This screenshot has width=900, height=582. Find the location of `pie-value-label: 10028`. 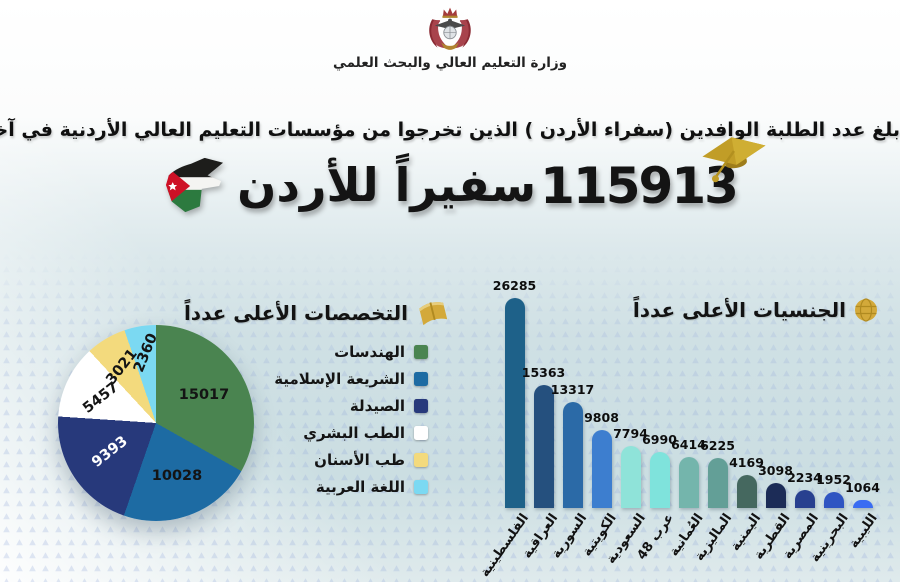

pie-value-label: 10028 is located at coordinates (177, 476).